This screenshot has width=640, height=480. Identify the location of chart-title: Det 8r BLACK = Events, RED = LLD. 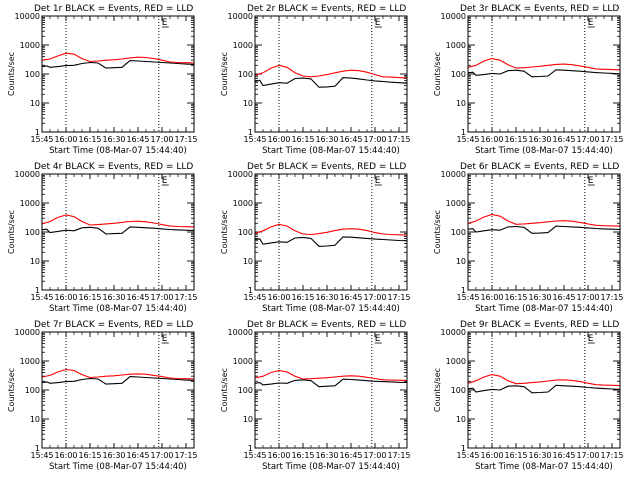
(326, 325).